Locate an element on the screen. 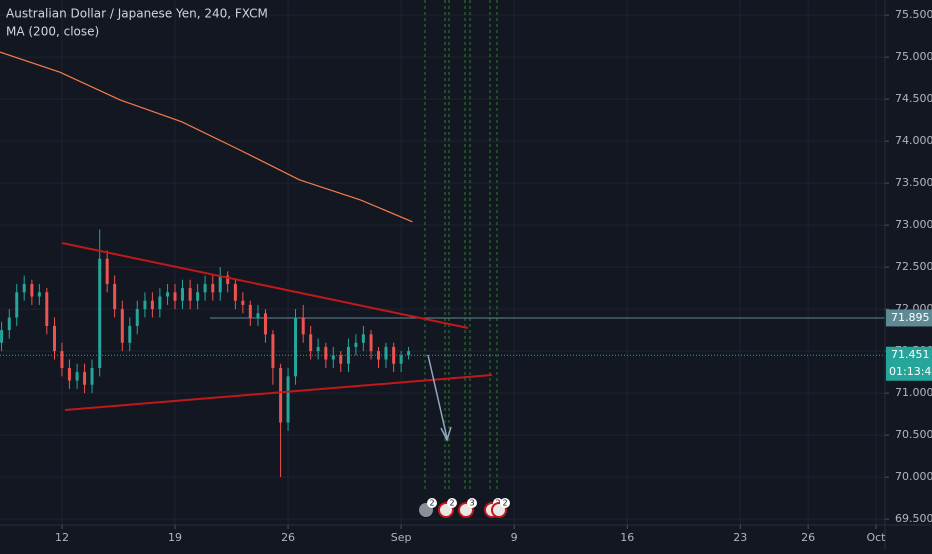 This screenshot has height=554, width=932. x-tick-label: 9 is located at coordinates (514, 537).